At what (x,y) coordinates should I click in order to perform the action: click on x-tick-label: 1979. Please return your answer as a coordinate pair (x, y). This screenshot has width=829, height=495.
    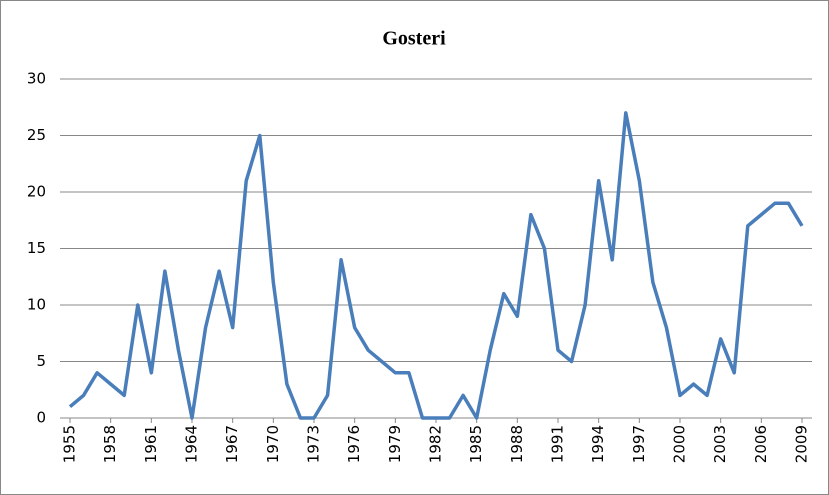
    Looking at the image, I should click on (395, 444).